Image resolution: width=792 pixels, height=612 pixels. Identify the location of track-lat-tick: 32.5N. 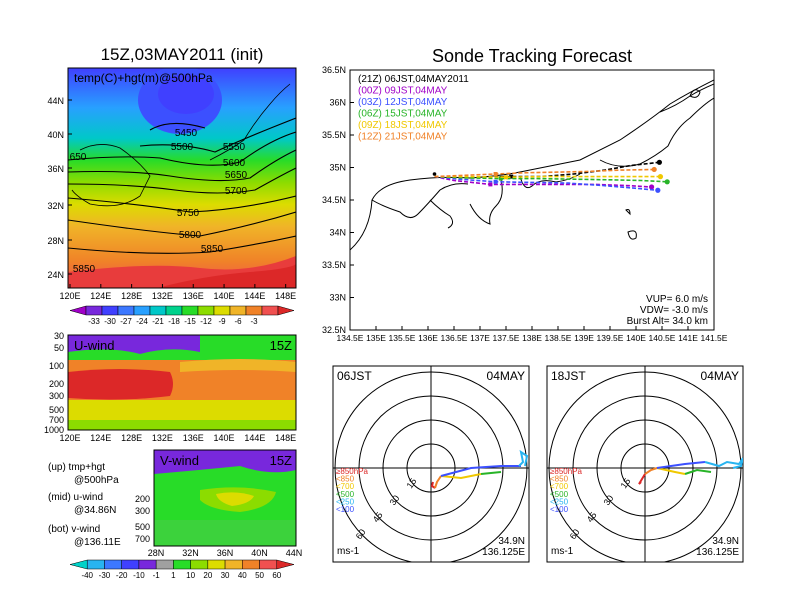
(334, 330).